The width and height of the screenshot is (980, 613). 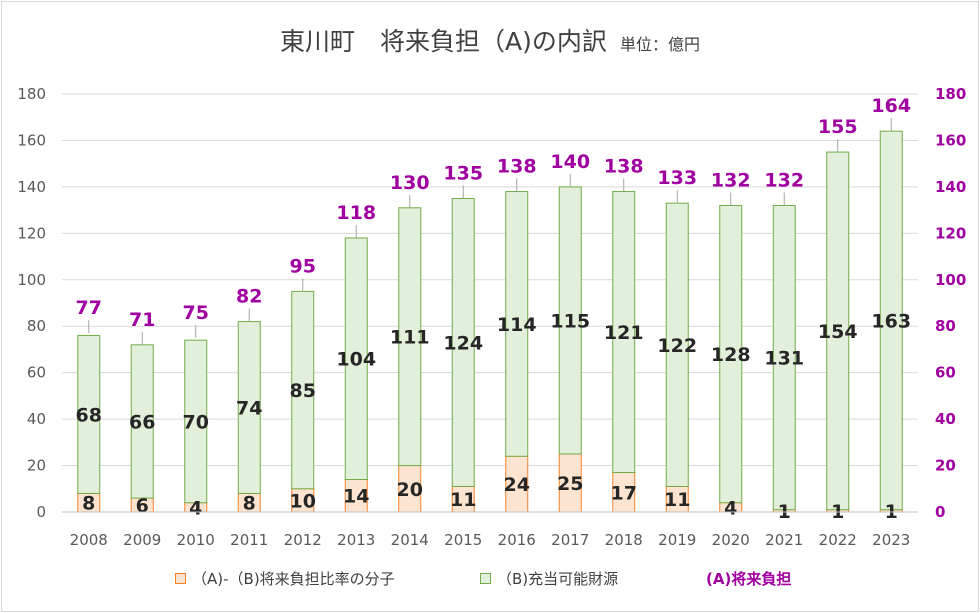 I want to click on x-tick-label: 2019, so click(x=677, y=540).